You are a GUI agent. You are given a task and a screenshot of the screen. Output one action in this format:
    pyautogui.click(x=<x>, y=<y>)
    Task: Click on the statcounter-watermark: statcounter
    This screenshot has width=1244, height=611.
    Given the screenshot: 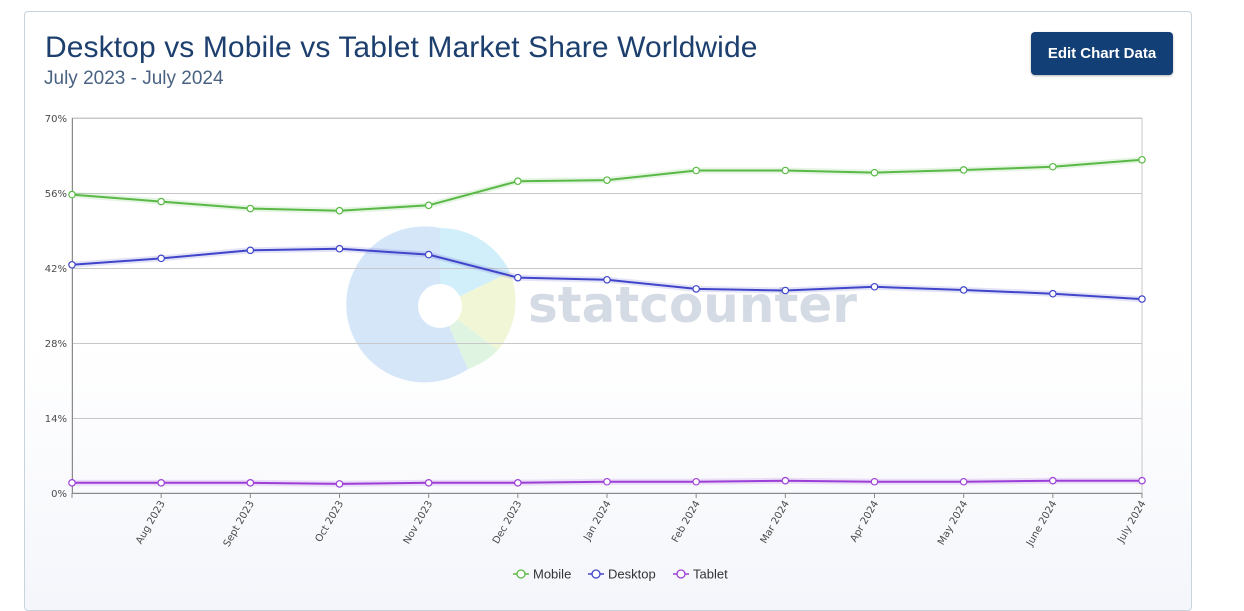 What is the action you would take?
    pyautogui.click(x=601, y=304)
    